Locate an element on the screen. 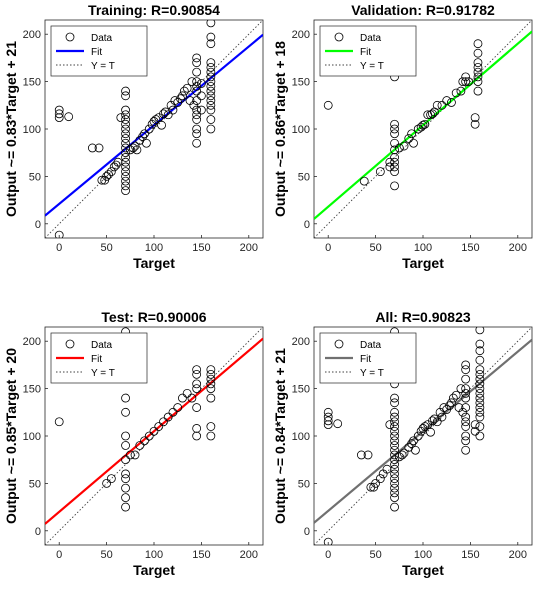 This screenshot has height=589, width=550. x-tick-label: 150 is located at coordinates (470, 555).